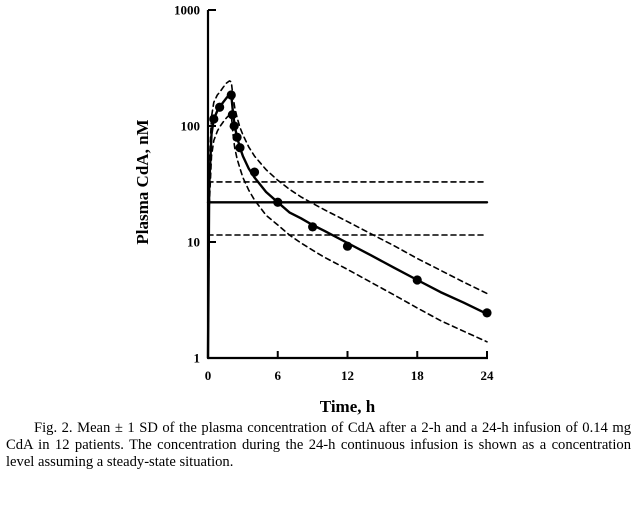 The image size is (640, 510). What do you see at coordinates (197, 358) in the screenshot?
I see `y-tick-label: 1` at bounding box center [197, 358].